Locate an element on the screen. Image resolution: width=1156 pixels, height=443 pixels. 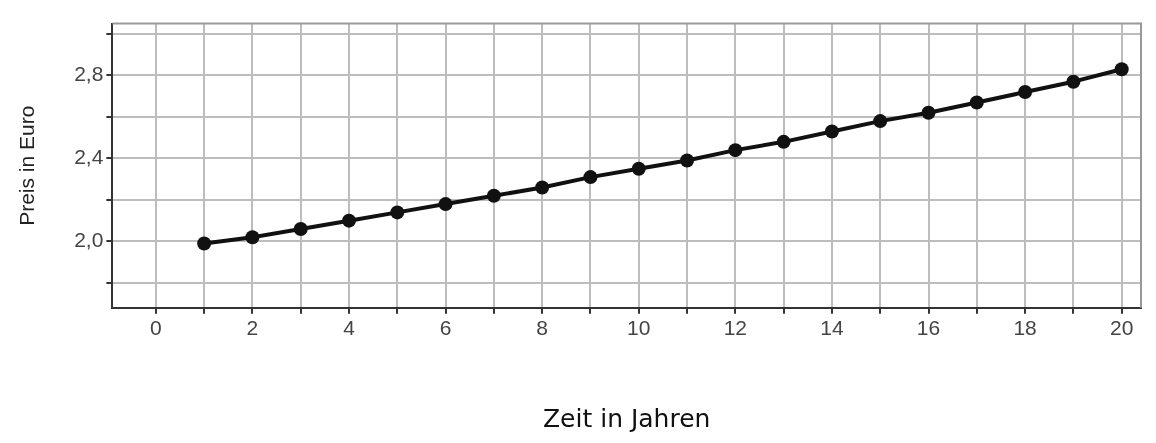
x-tick-label: 8 is located at coordinates (542, 328).